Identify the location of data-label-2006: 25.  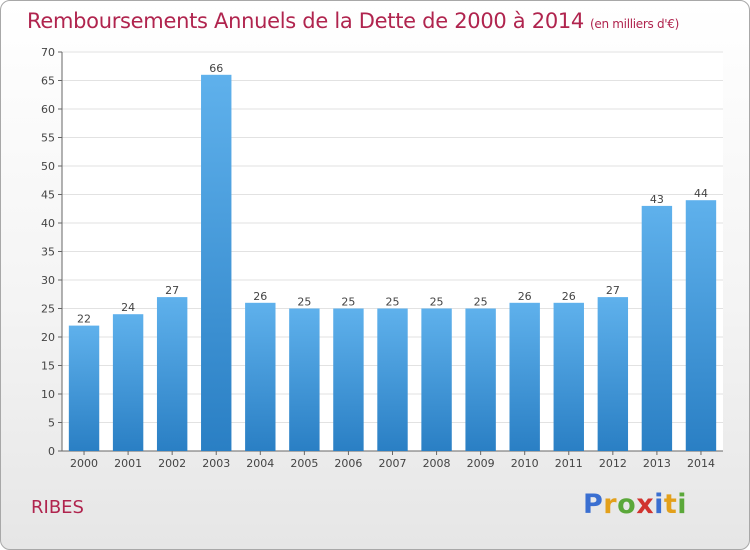
(348, 302).